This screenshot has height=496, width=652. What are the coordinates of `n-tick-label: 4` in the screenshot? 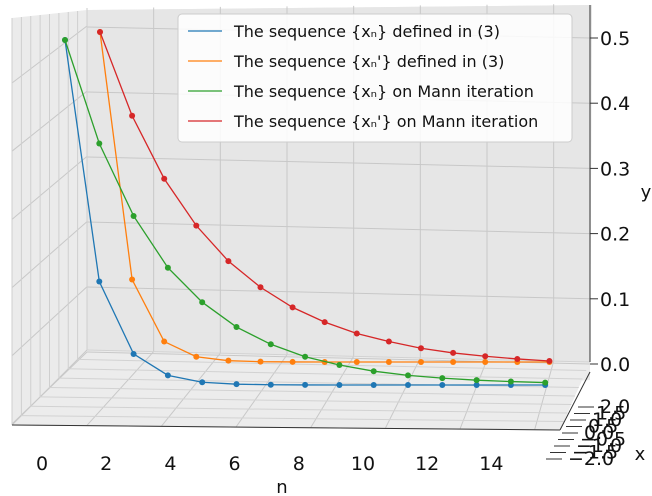 It's located at (170, 464).